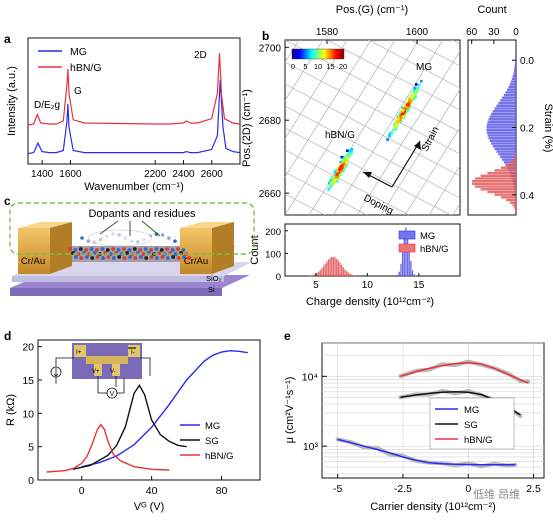  I want to click on strain-hist-y-label: Strain (%), so click(547, 128).